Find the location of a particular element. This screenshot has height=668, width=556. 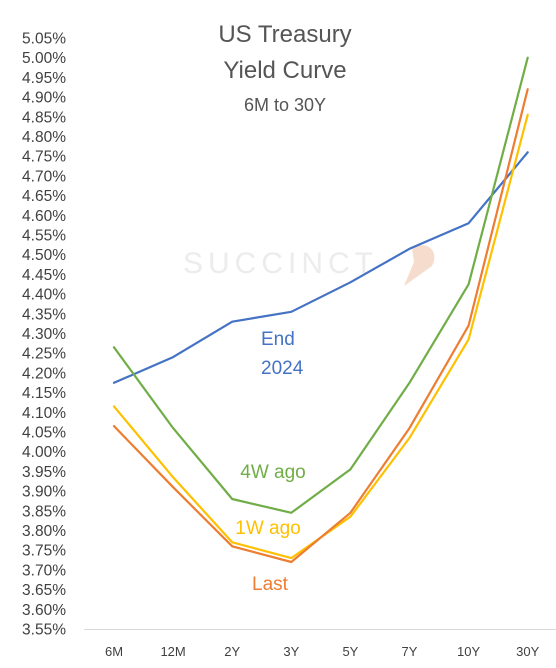

y-tick-label: 4.10% is located at coordinates (44, 413).